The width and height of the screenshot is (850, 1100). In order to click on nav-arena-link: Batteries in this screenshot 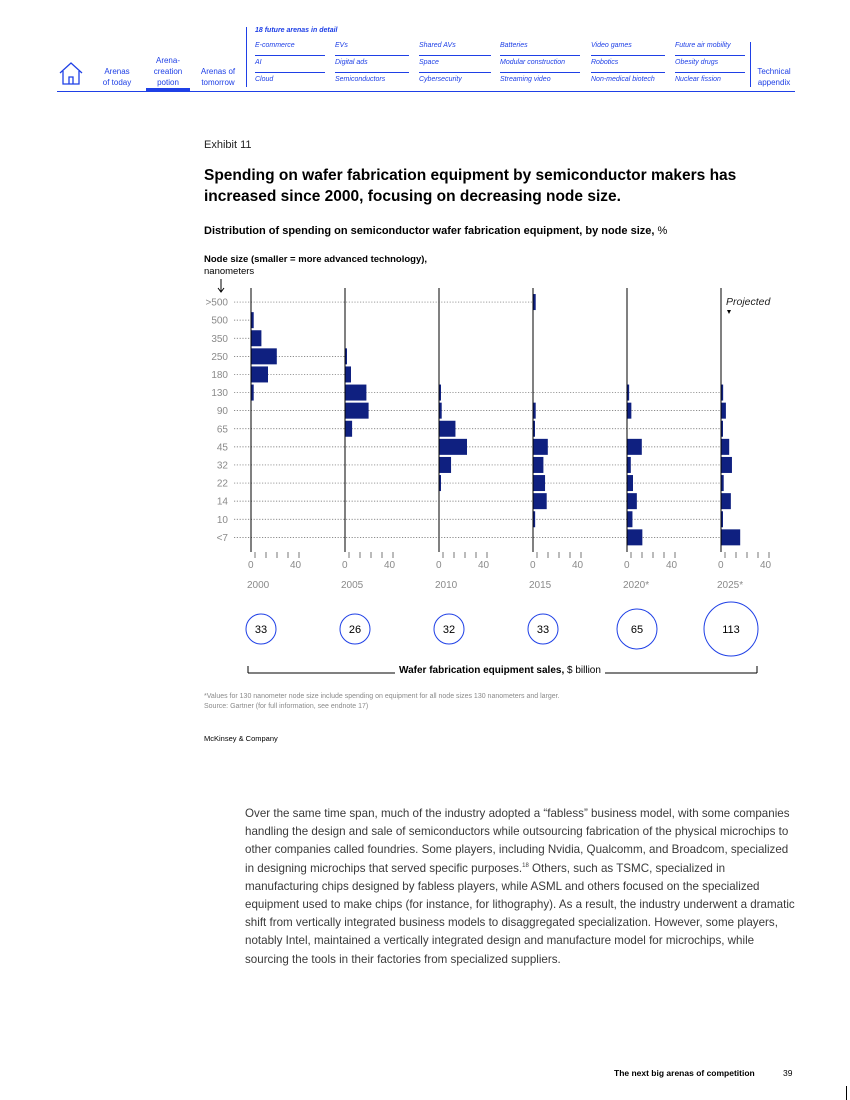, I will do `click(514, 45)`.